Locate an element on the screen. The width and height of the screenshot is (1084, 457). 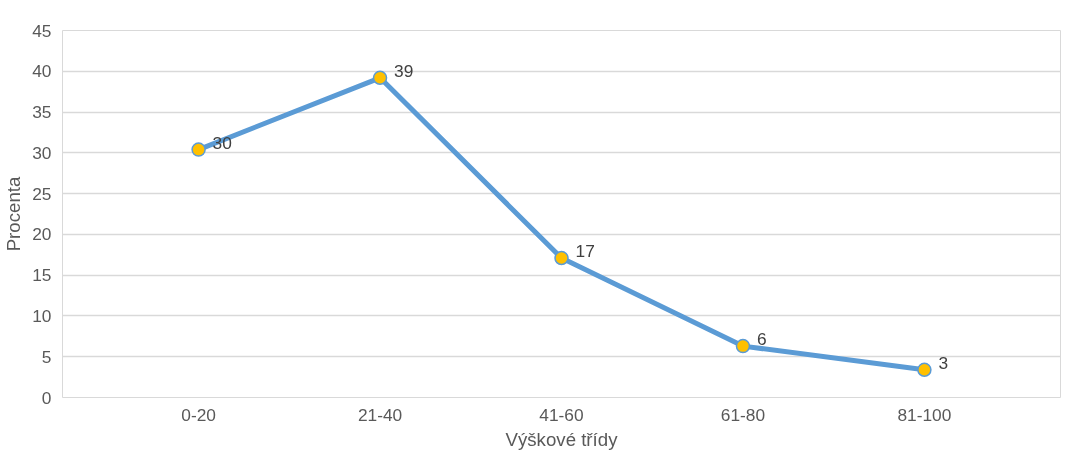
x-tick-label: 41-60 is located at coordinates (561, 414).